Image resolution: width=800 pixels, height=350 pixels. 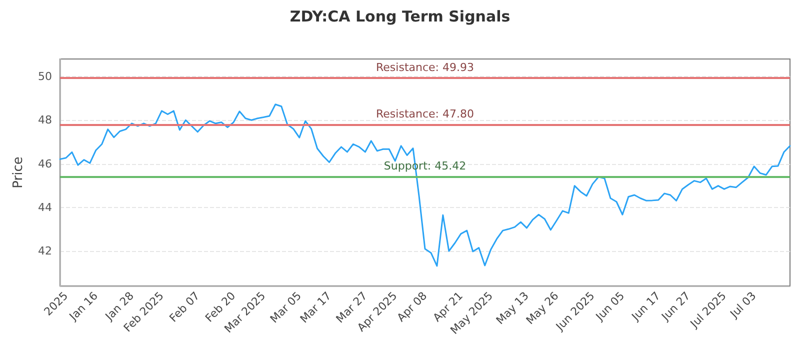 I want to click on y-tick-label: 50, so click(x=45, y=76).